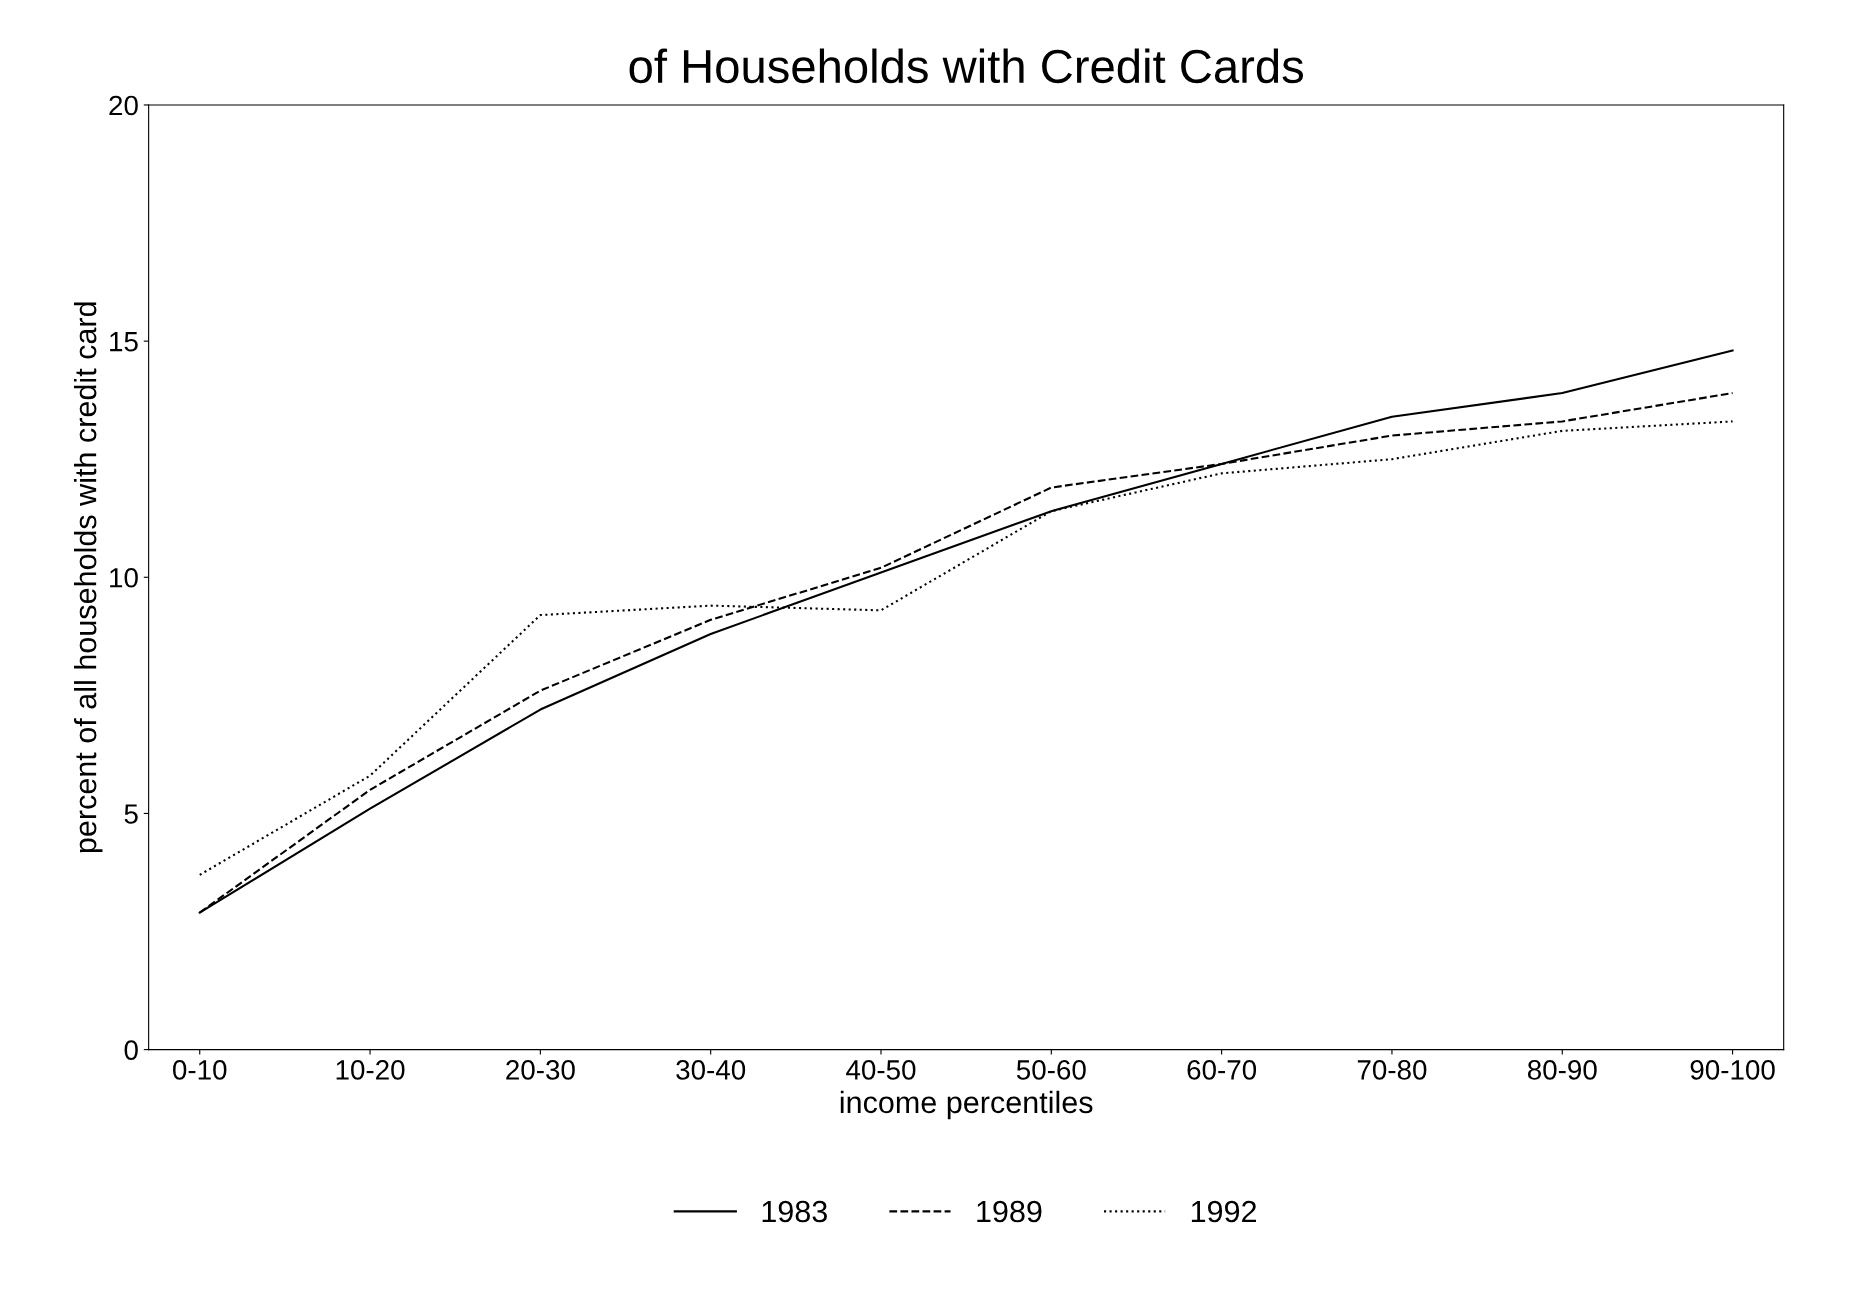 The image size is (1858, 1312). Describe the element at coordinates (1562, 1070) in the screenshot. I see `x-tick-label: 80-90` at that location.